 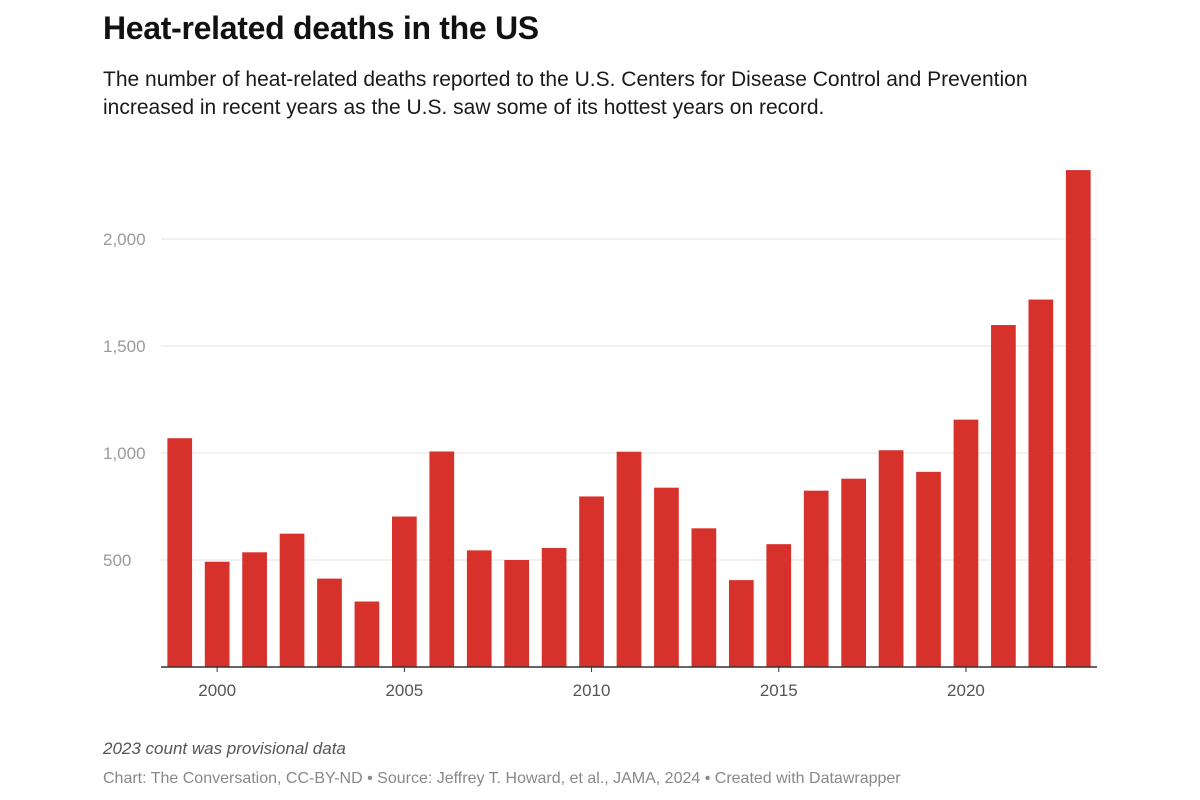 I want to click on chart-note: 2023 count was provisional data, so click(x=224, y=748).